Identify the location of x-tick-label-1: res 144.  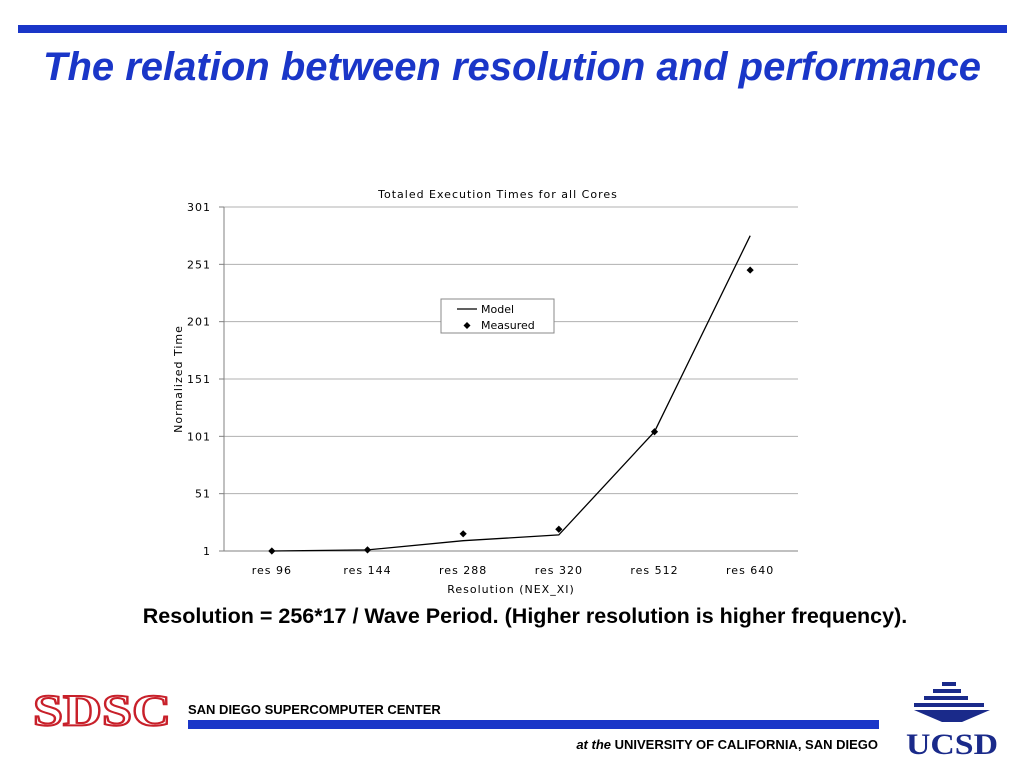
(367, 570).